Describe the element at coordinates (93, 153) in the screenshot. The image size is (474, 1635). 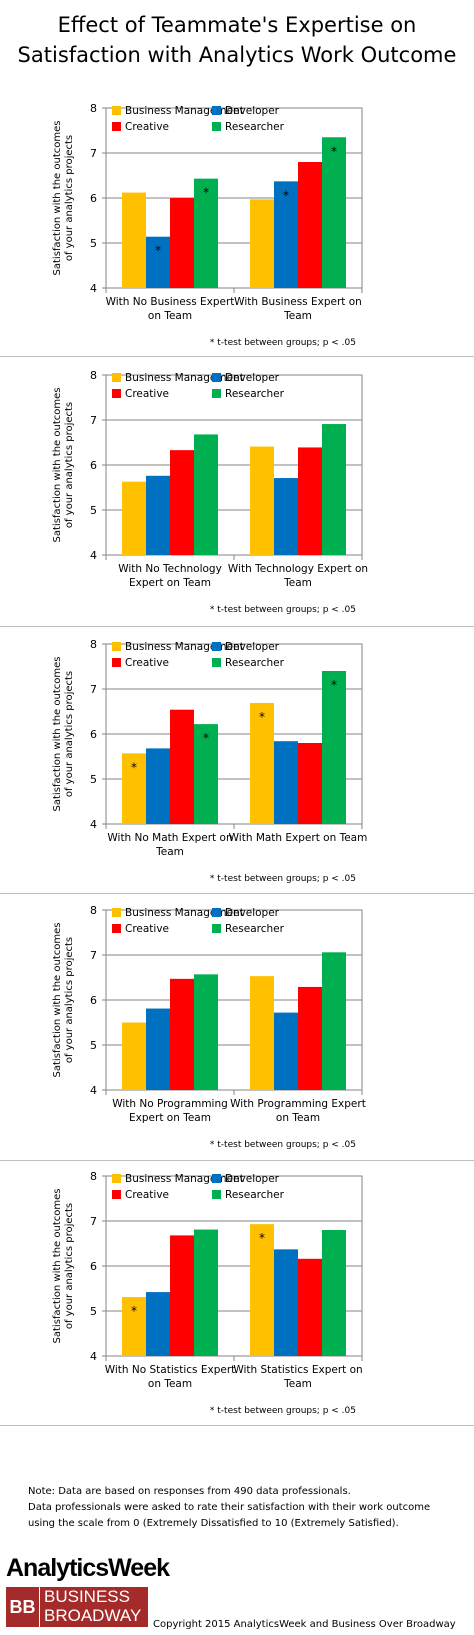
I see `y-tick-label: 7` at that location.